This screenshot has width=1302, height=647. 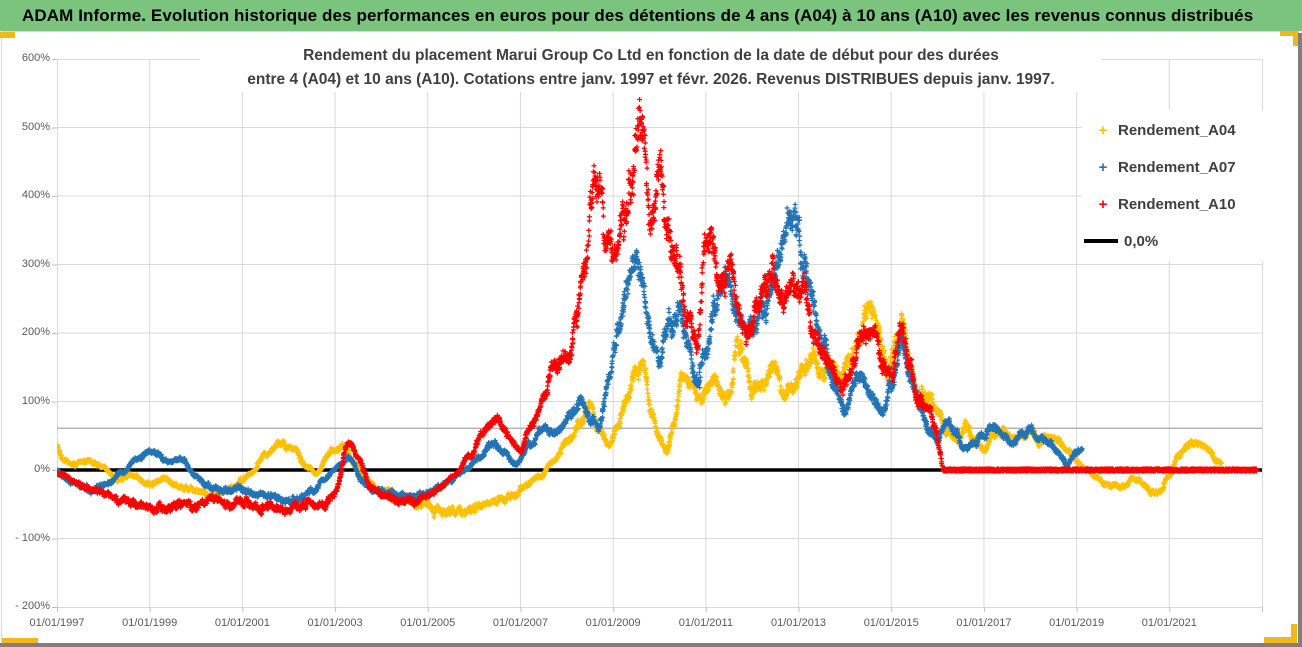 I want to click on x-tick-label: 01/01/2021, so click(x=1169, y=623).